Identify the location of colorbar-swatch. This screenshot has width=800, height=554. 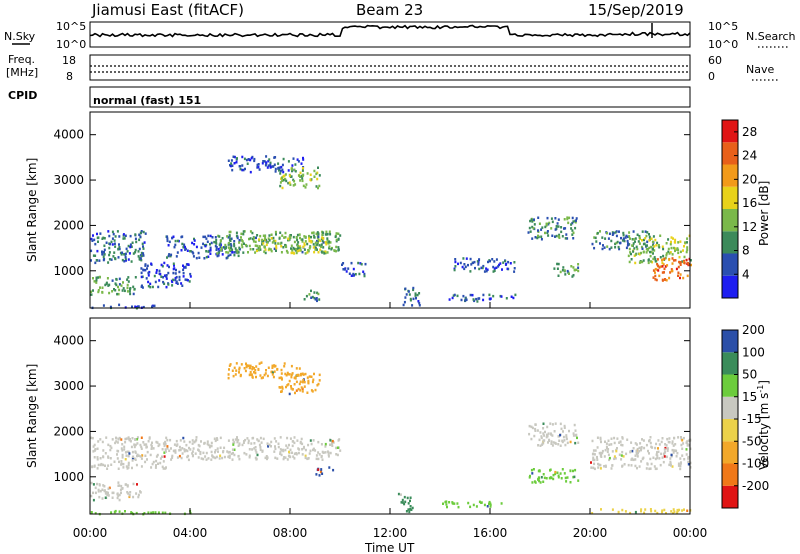
(730, 363).